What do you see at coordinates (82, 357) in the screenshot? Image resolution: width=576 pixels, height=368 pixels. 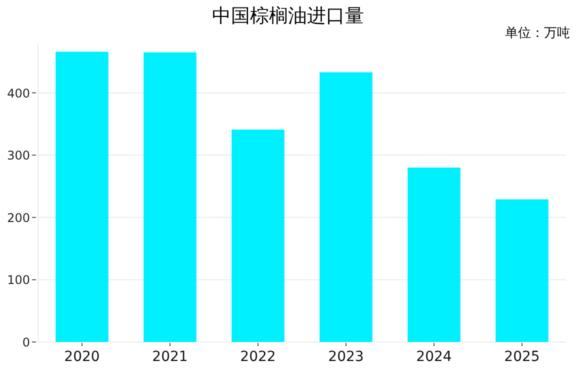 I see `xtick: 2020` at bounding box center [82, 357].